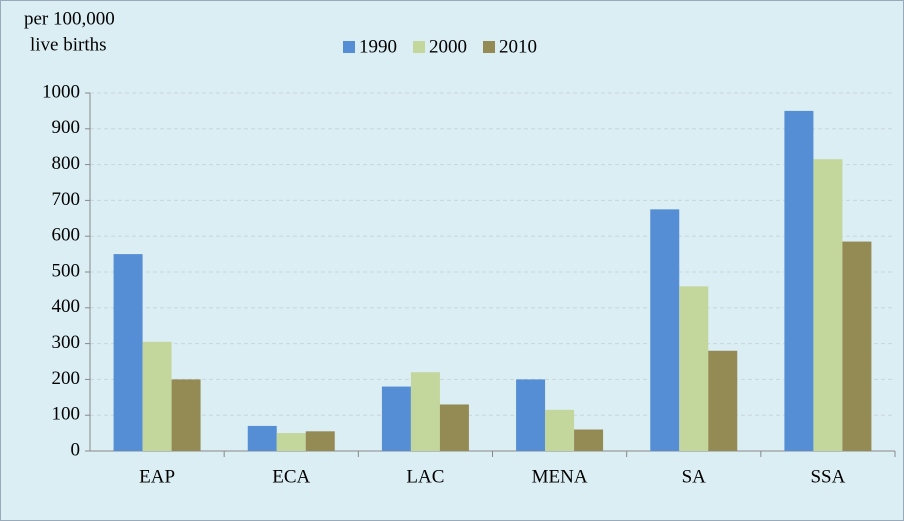 The height and width of the screenshot is (521, 904). What do you see at coordinates (694, 476) in the screenshot?
I see `x-tick-label: SA` at bounding box center [694, 476].